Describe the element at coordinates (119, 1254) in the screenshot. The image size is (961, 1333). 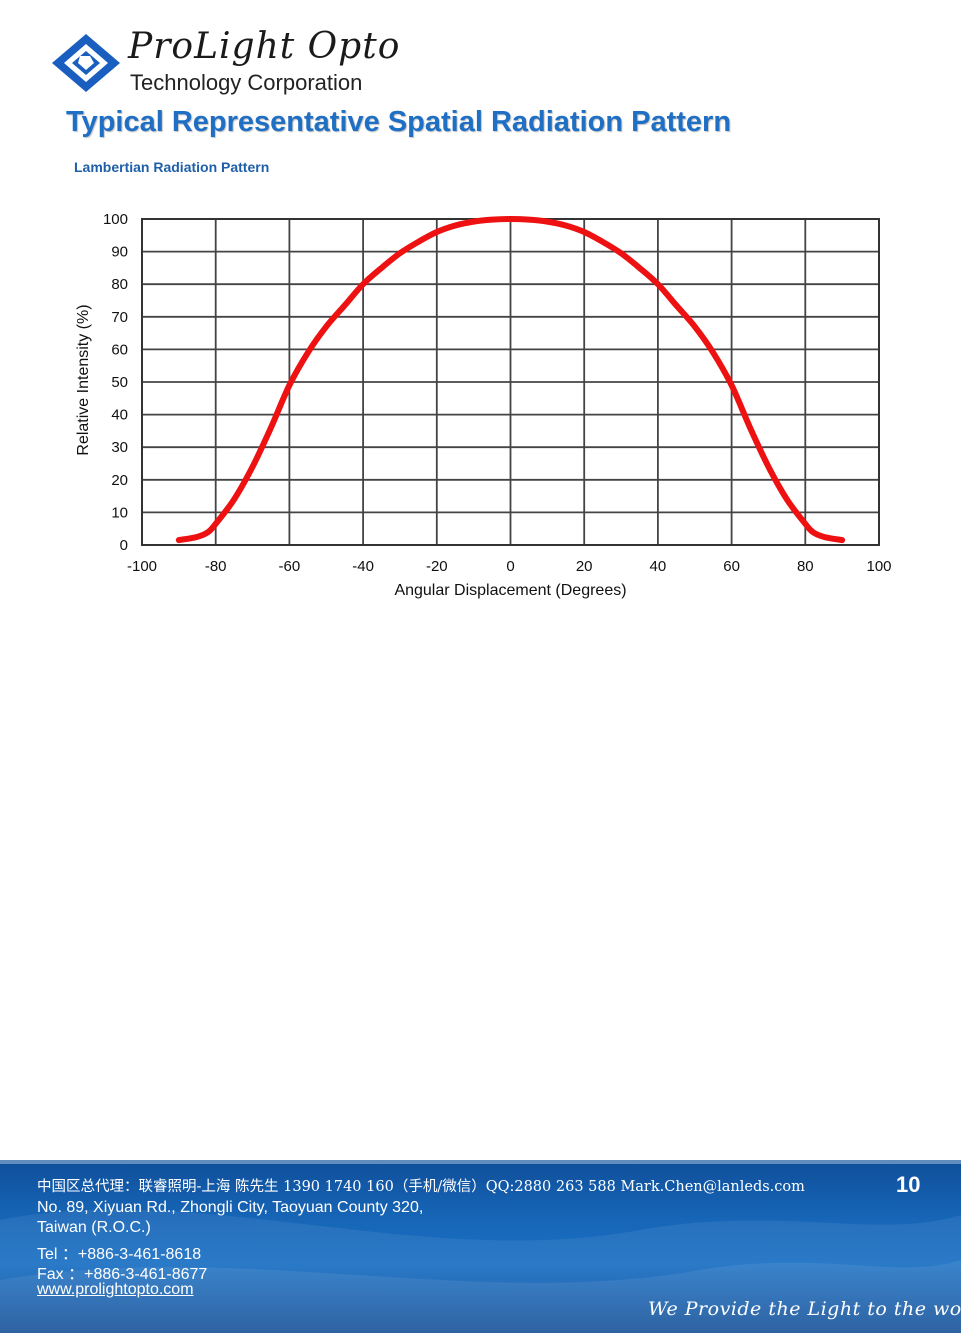
I see `footer-tel: Tel ：+886-3-461-8618` at that location.